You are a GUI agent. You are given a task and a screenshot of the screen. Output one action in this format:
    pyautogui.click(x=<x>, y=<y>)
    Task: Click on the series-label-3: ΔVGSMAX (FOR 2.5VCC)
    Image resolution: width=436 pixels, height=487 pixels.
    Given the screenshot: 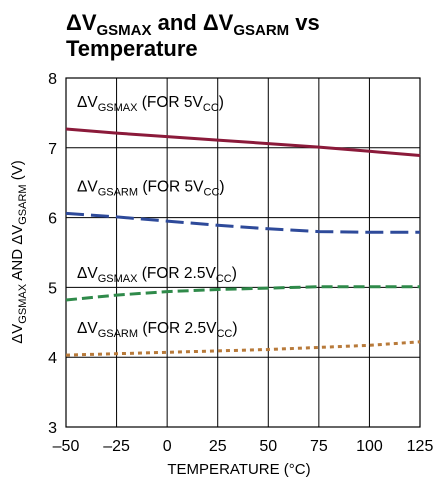 What is the action you would take?
    pyautogui.click(x=157, y=275)
    